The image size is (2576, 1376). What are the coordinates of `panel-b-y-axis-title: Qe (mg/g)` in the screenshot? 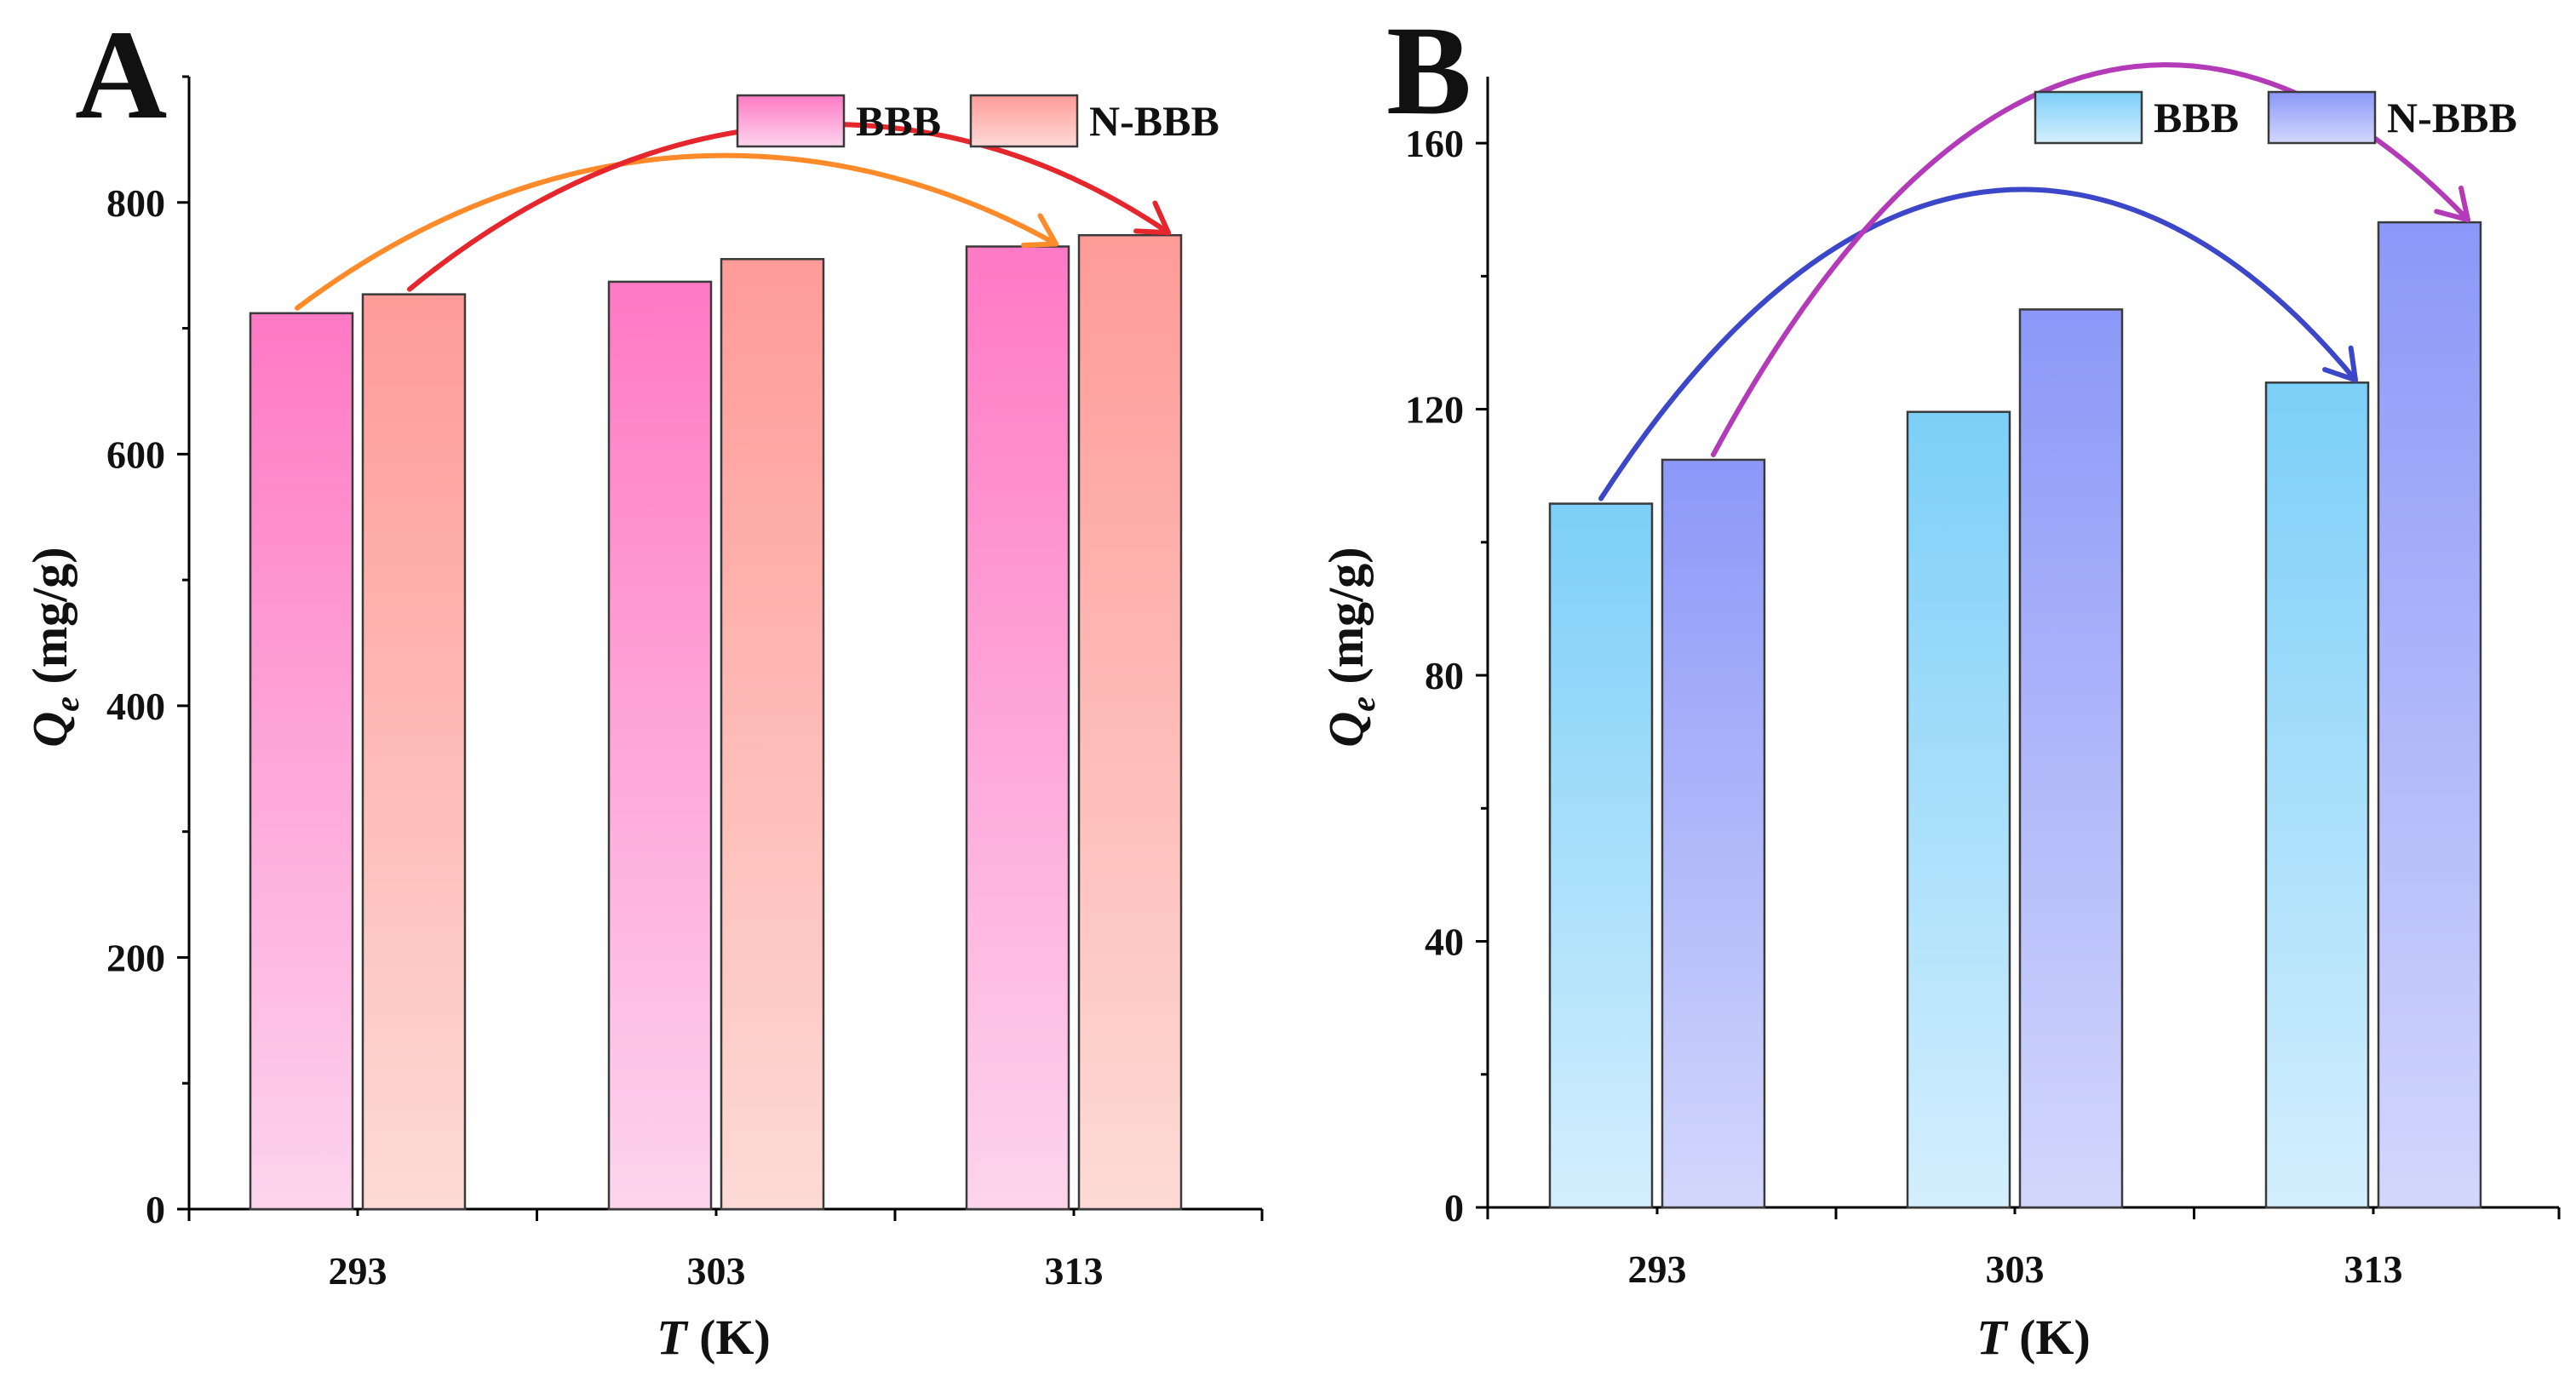 It's located at (1350, 647).